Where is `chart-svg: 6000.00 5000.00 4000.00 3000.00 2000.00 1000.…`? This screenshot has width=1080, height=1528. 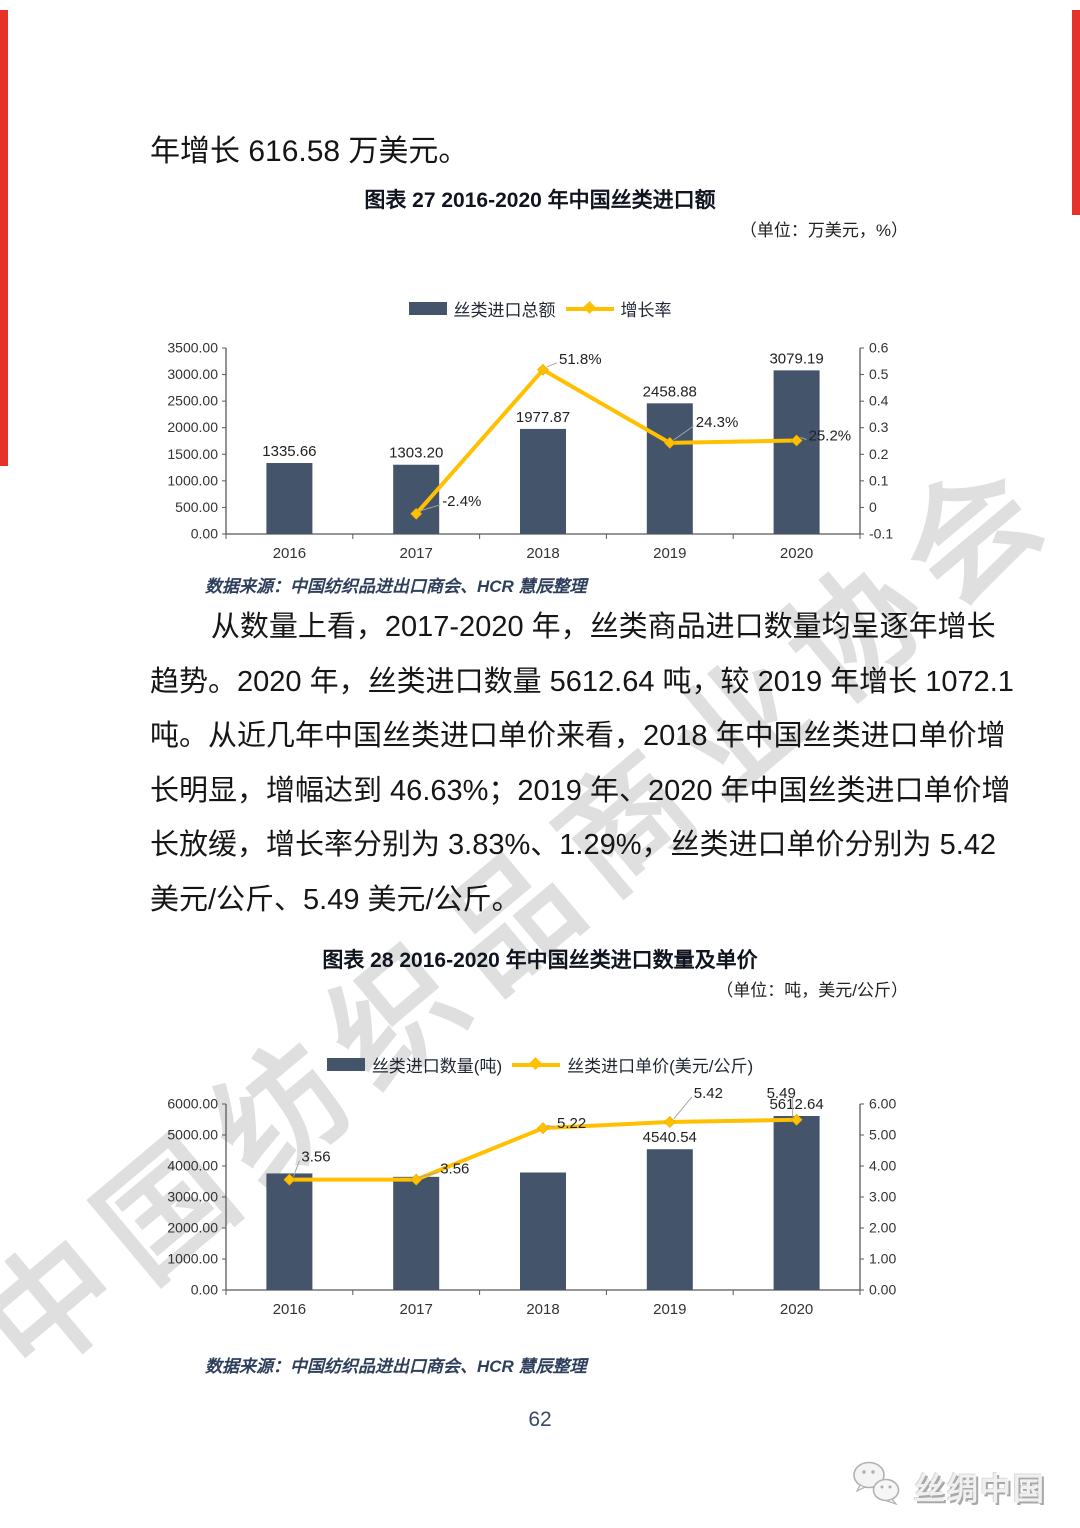
chart-svg: 6000.00 5000.00 4000.00 3000.00 2000.00 1000.… is located at coordinates (531, 1201).